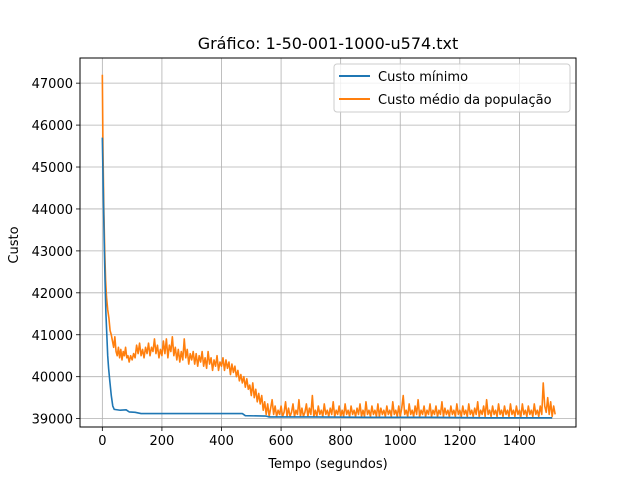  Describe the element at coordinates (52, 294) in the screenshot. I see `y-tick-label: 42000` at that location.